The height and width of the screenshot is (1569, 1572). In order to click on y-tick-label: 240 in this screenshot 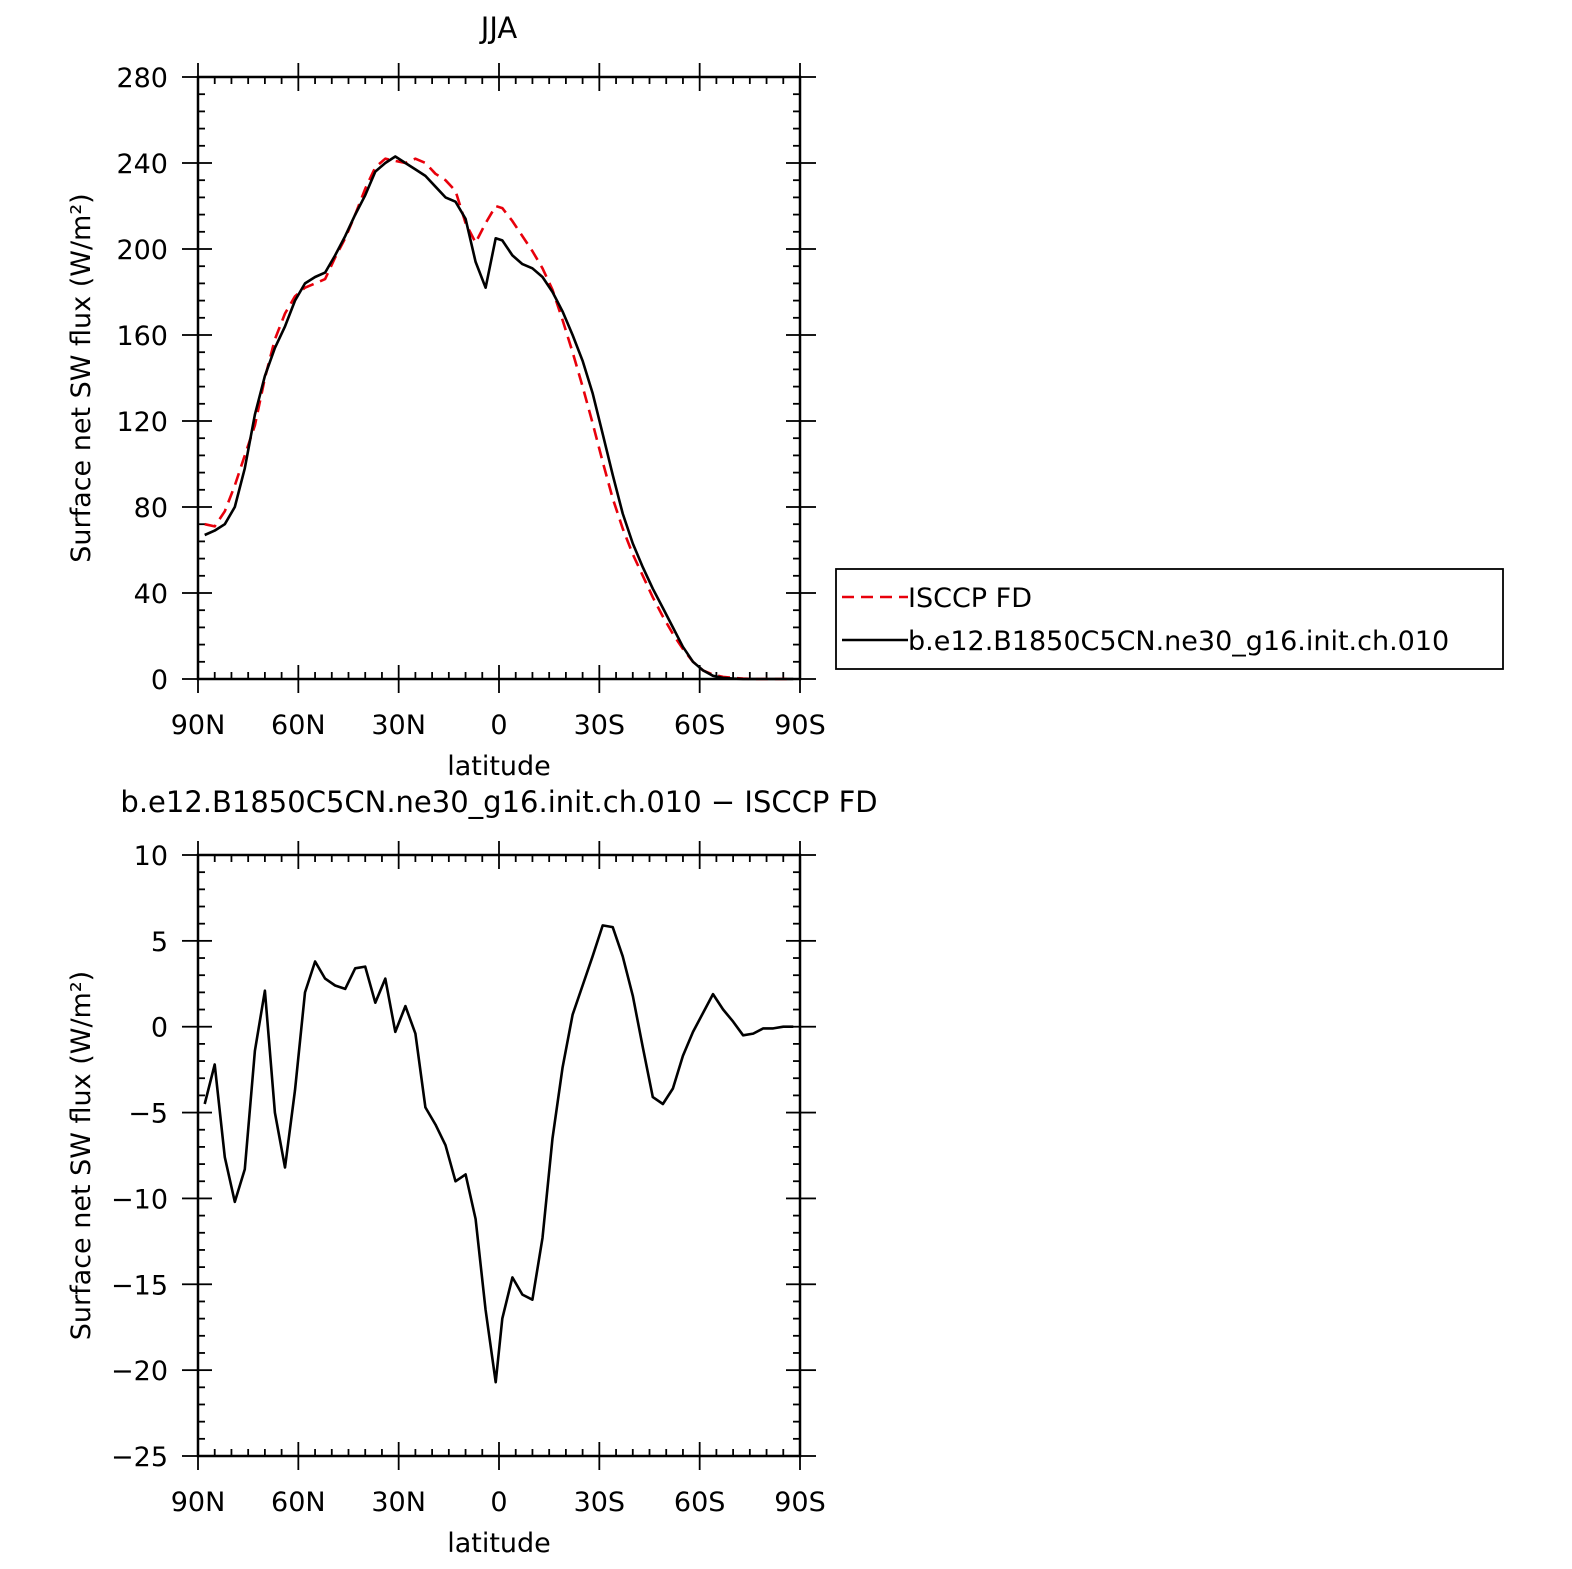, I will do `click(142, 164)`.